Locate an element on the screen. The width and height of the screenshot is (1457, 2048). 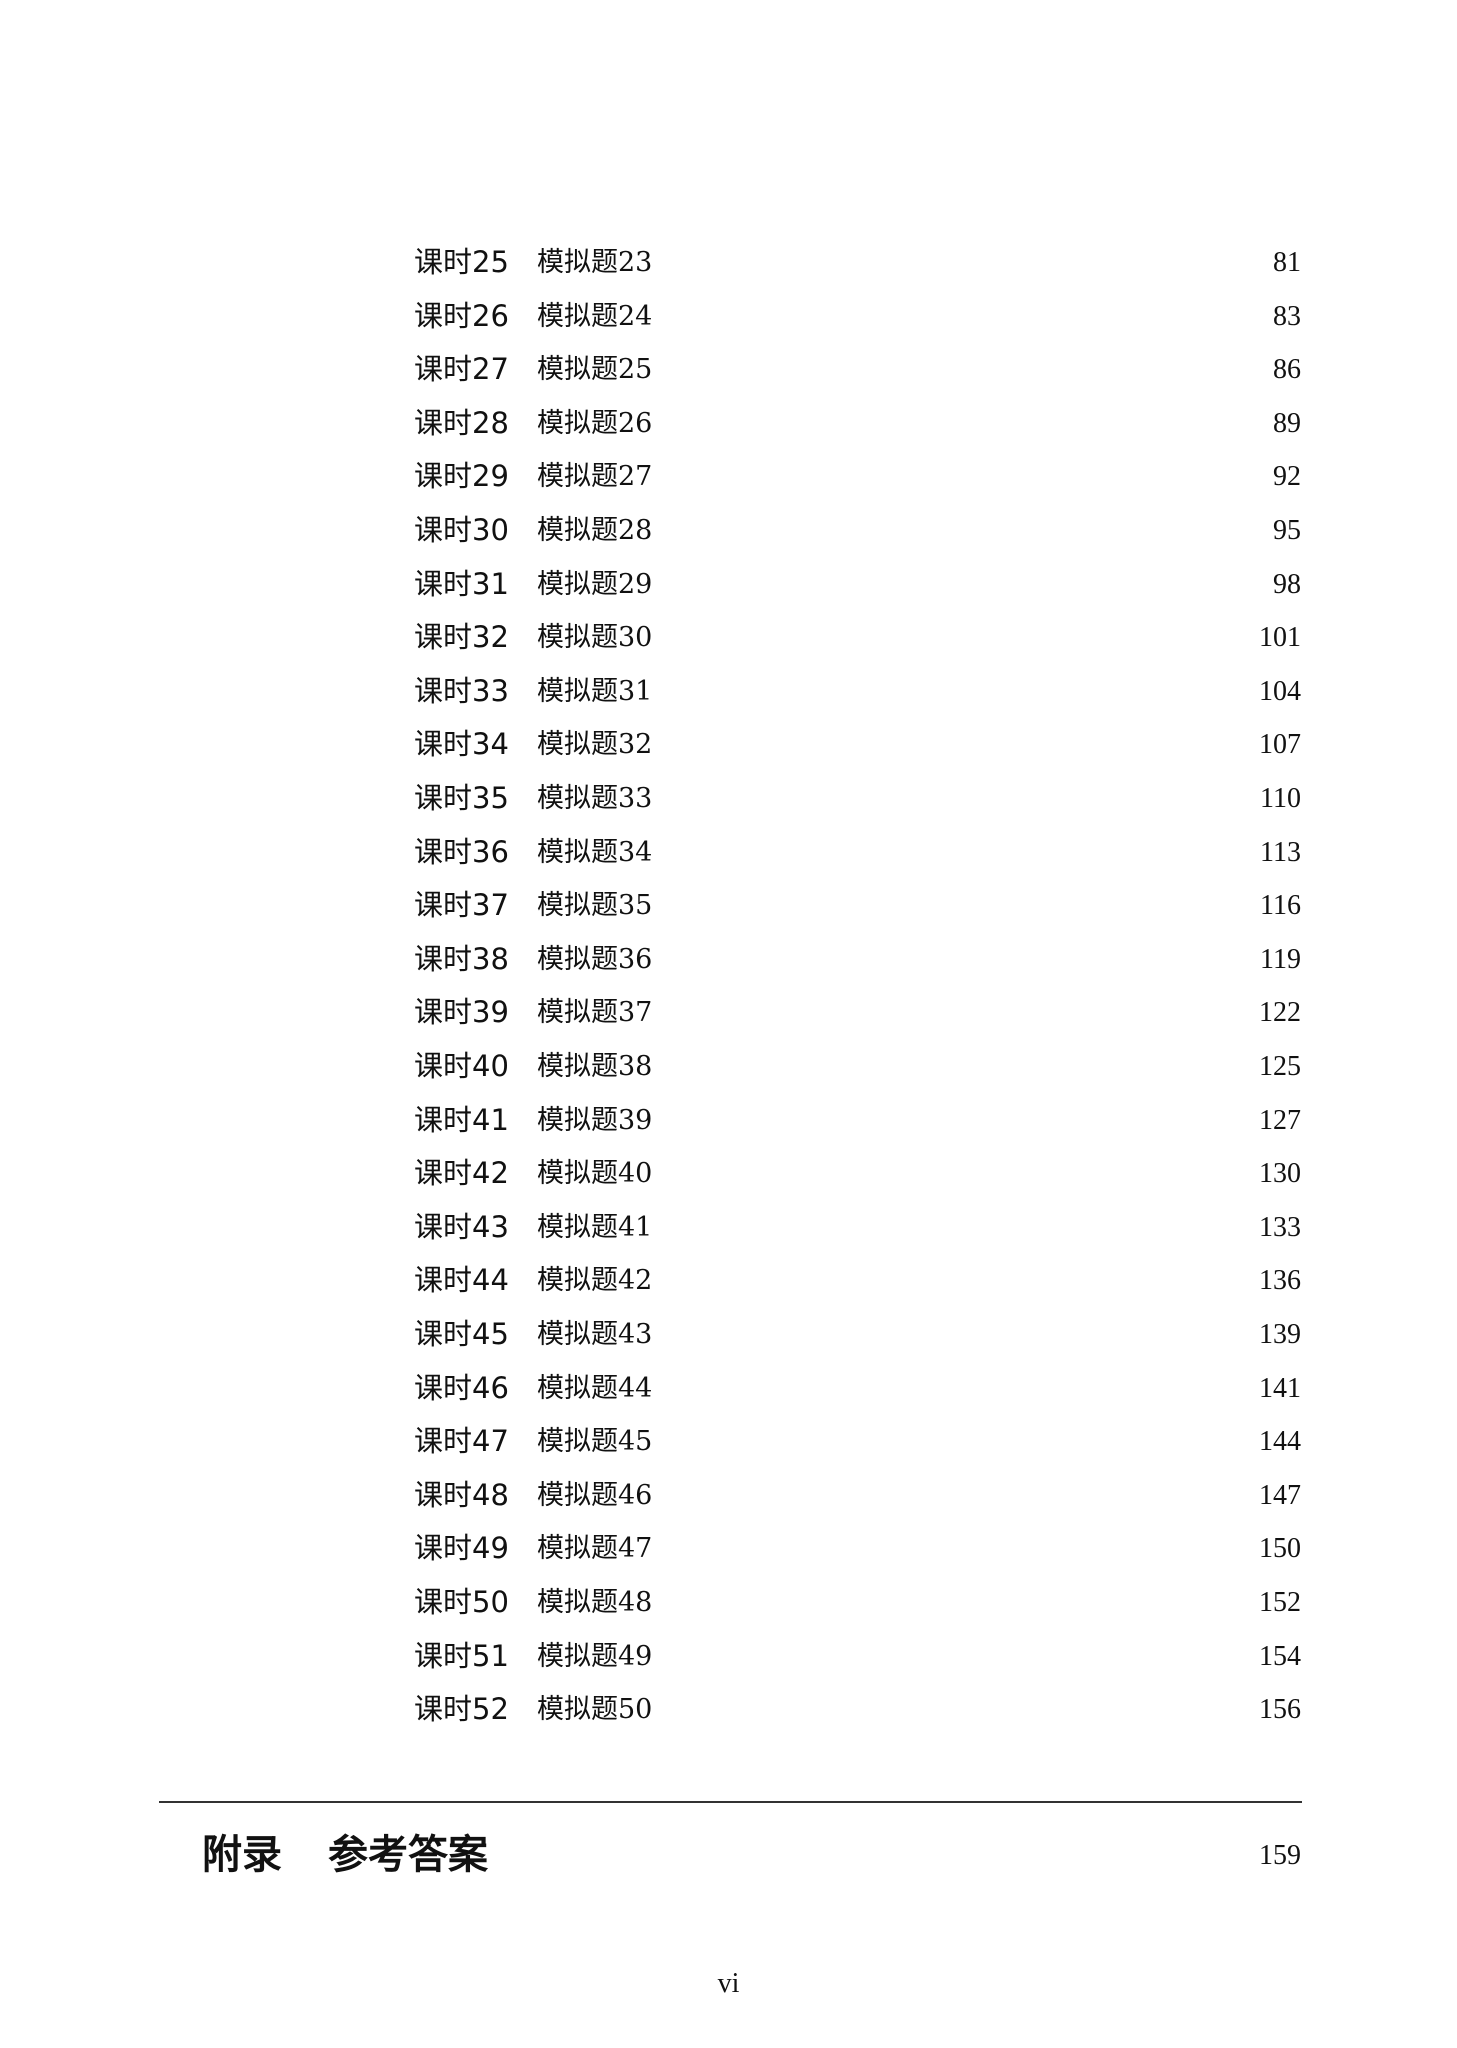
toc-entry: 课时30 模拟题28 95 is located at coordinates (728, 531).